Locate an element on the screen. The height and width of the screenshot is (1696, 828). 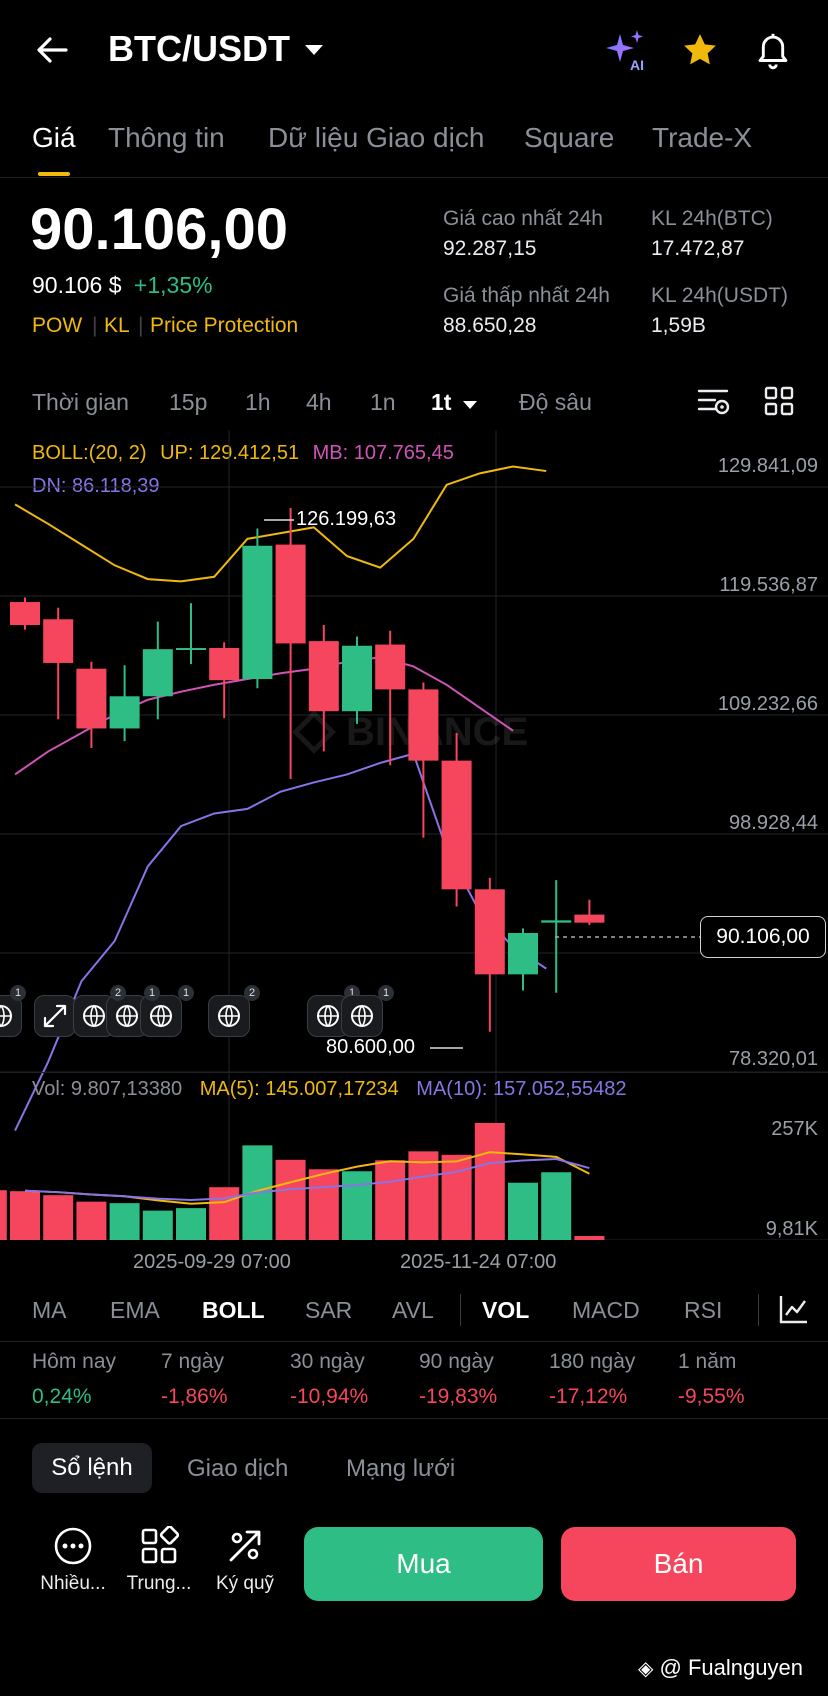
bell-icon is located at coordinates (773, 52).